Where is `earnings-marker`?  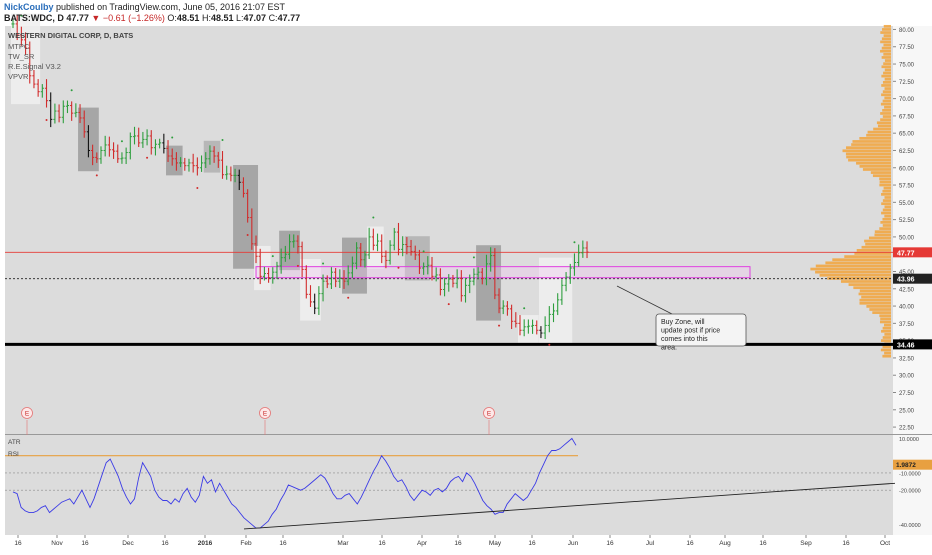
earnings-marker is located at coordinates (265, 413).